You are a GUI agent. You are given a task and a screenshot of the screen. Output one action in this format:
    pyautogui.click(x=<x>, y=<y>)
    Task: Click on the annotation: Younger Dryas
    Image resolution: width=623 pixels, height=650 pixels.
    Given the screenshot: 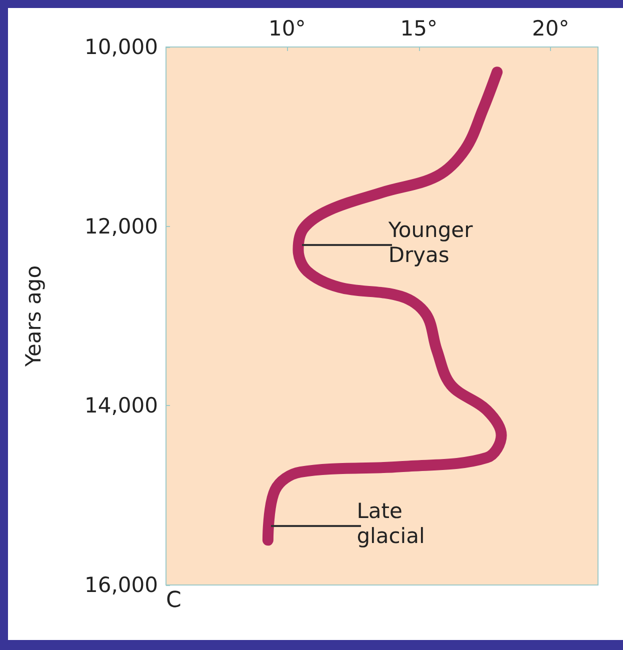 What is the action you would take?
    pyautogui.click(x=430, y=243)
    